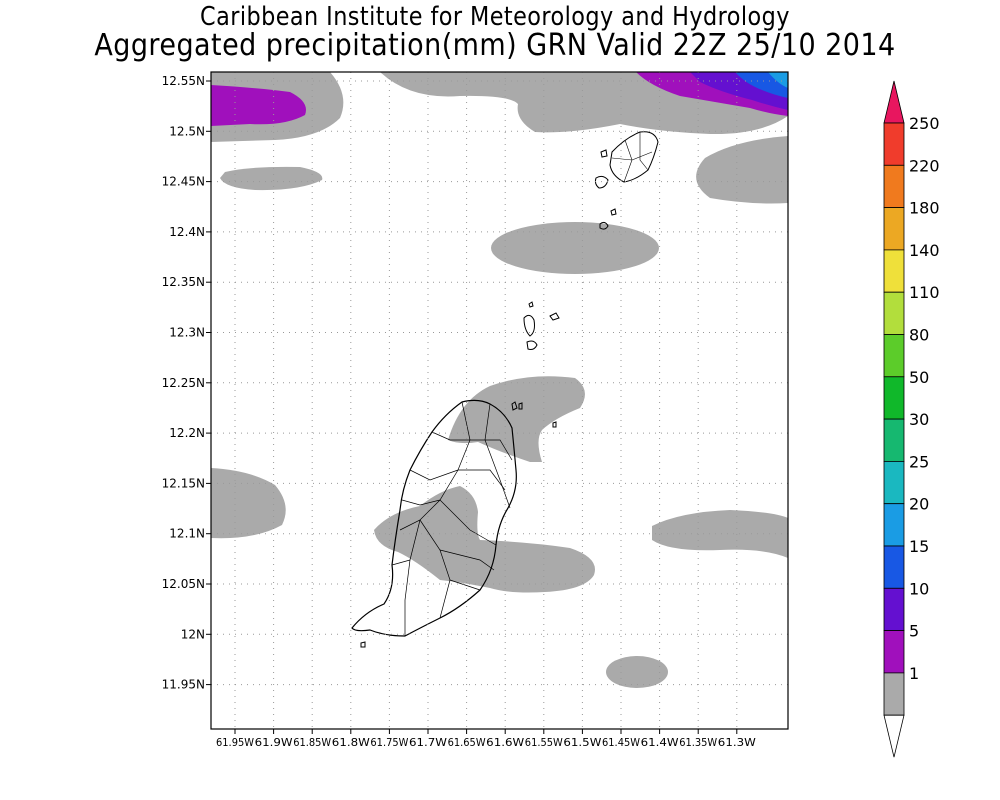  I want to click on lat-tick-label: 12.5N, so click(187, 131).